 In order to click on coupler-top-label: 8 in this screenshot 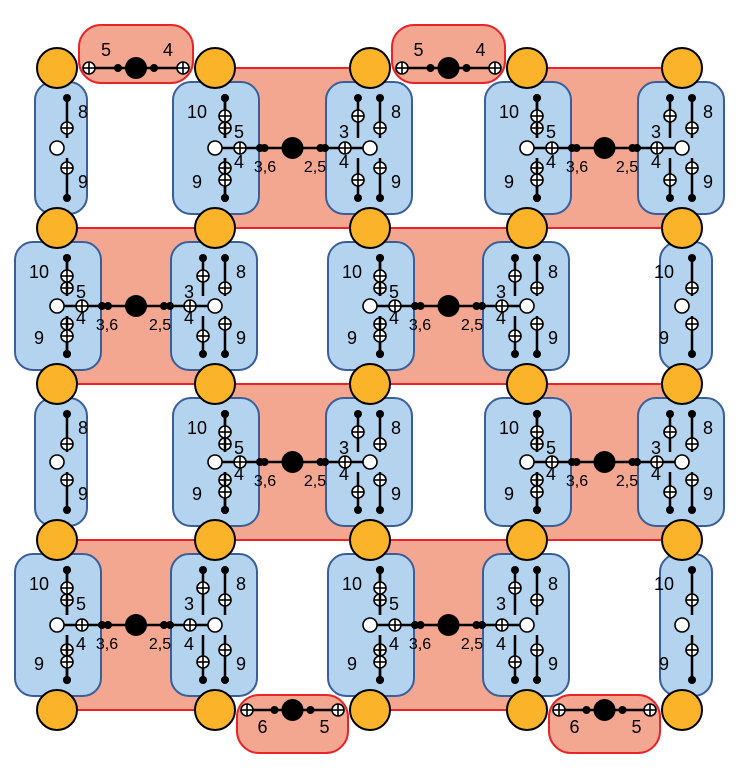, I will do `click(708, 112)`.